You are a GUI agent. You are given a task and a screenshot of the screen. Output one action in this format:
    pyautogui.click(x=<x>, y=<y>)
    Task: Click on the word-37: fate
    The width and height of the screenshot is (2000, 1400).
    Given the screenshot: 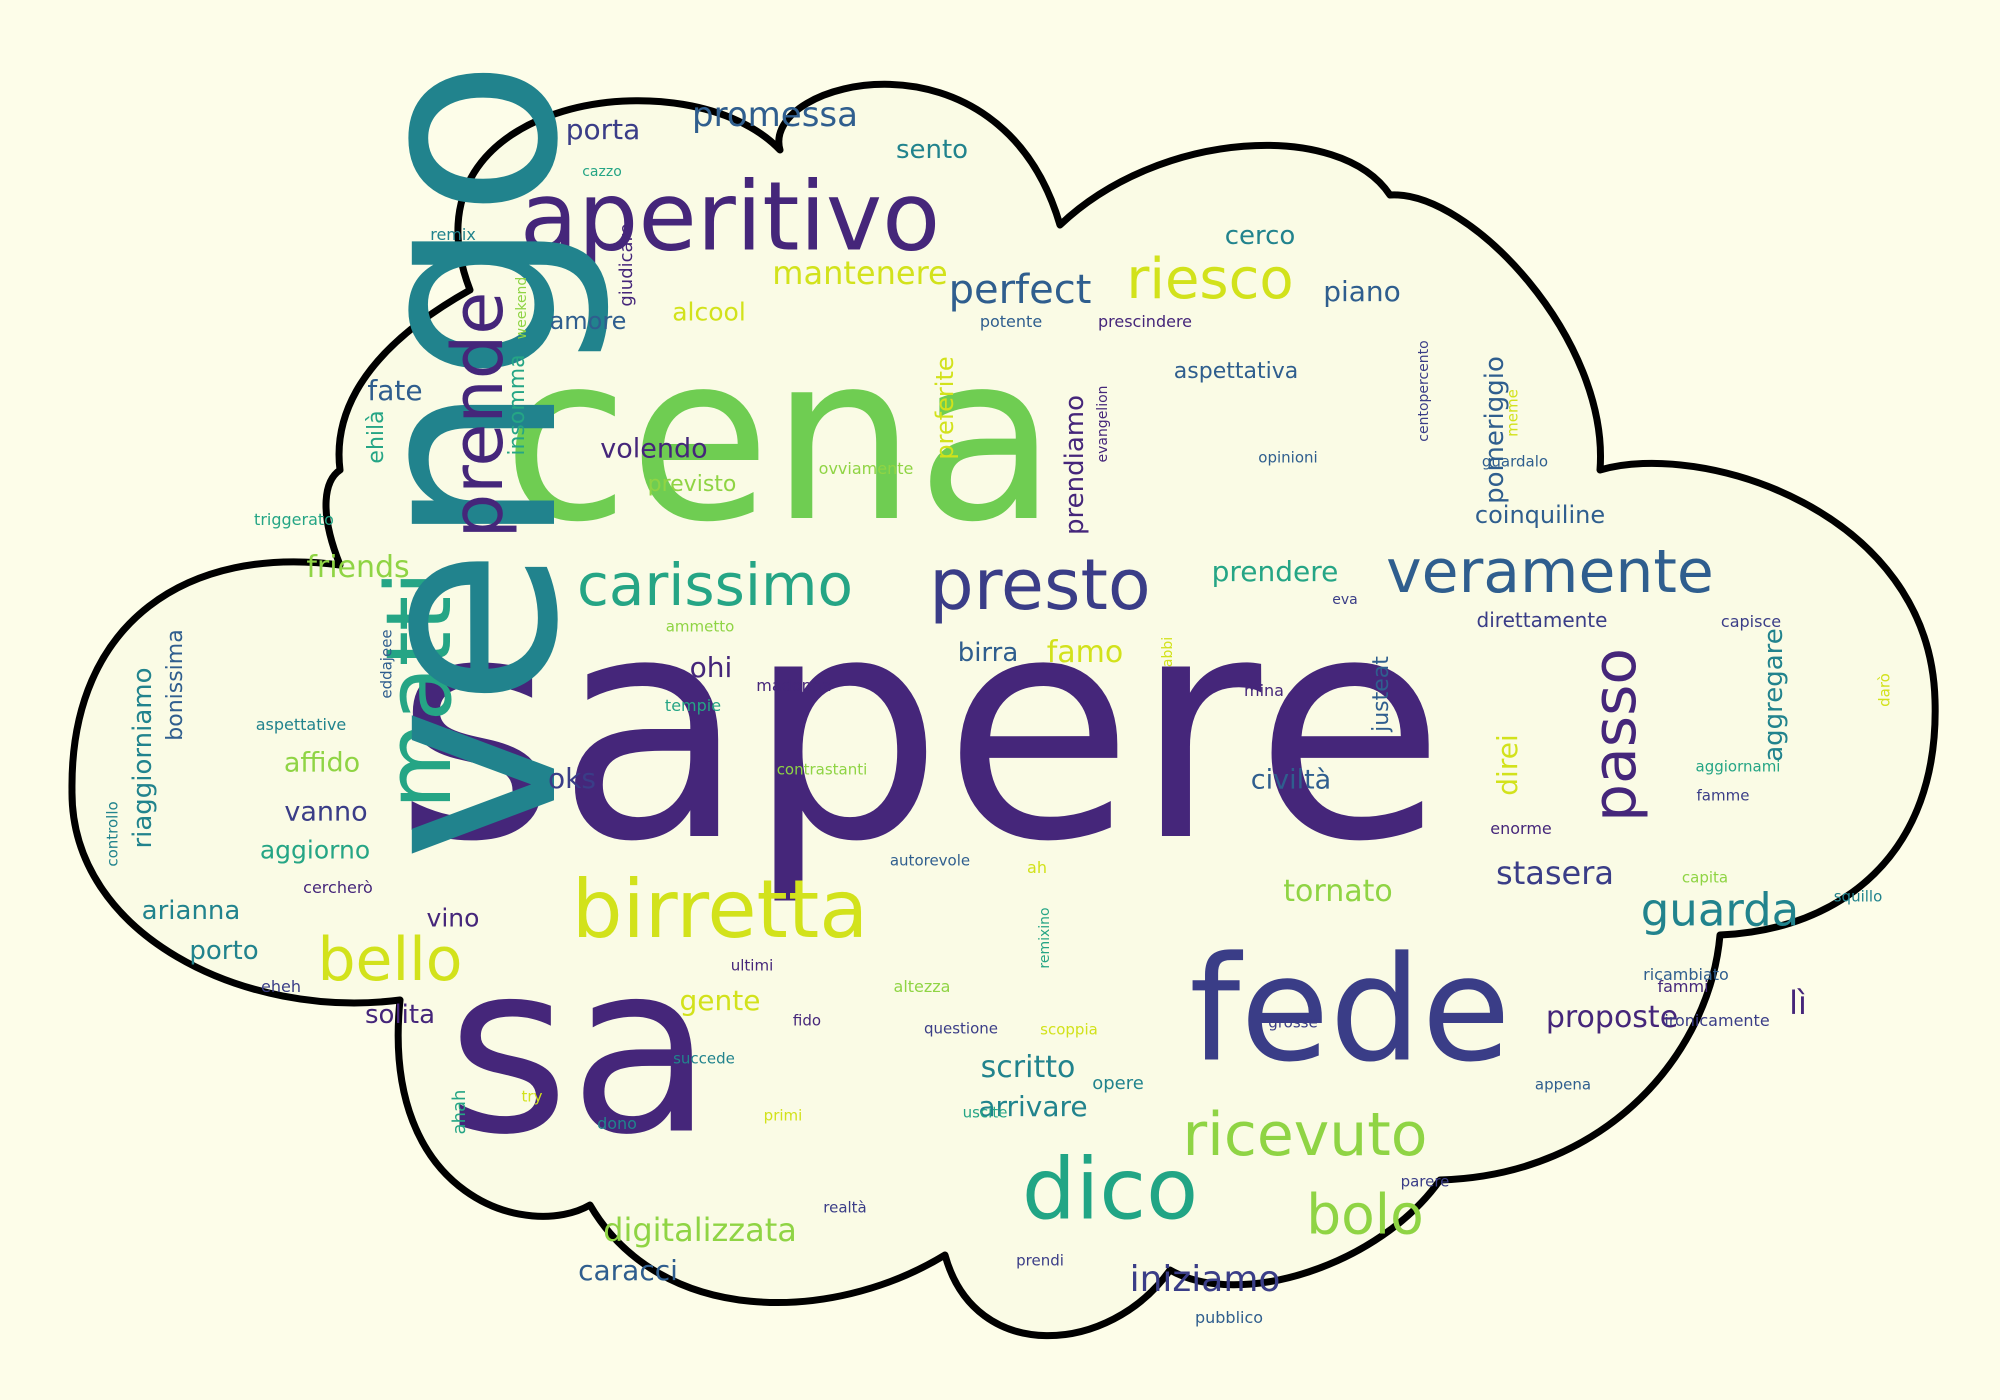 What is the action you would take?
    pyautogui.click(x=395, y=390)
    